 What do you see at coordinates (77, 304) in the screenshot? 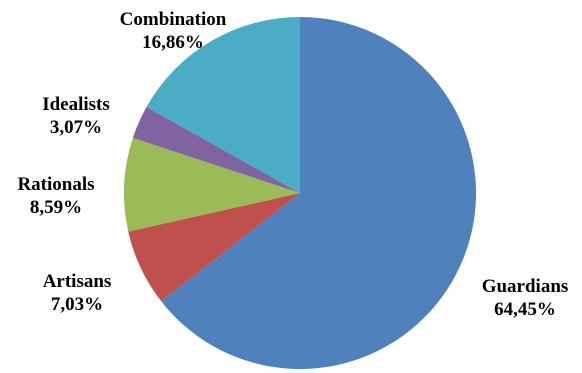
I see `slice-label-value-artisans: 7,03%` at bounding box center [77, 304].